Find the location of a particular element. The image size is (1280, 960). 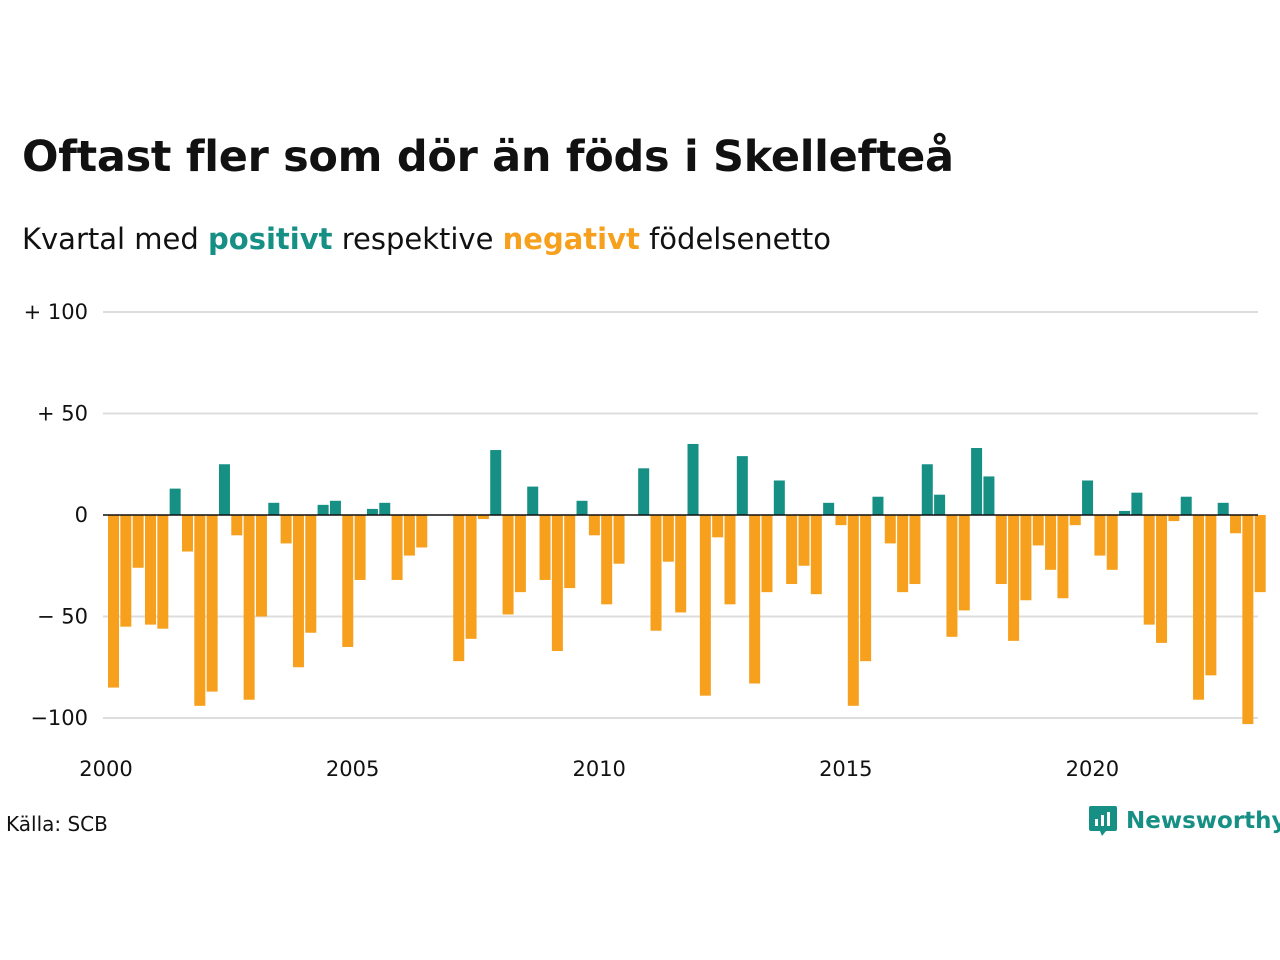

newsworthy-logo-icon is located at coordinates (1103, 821).